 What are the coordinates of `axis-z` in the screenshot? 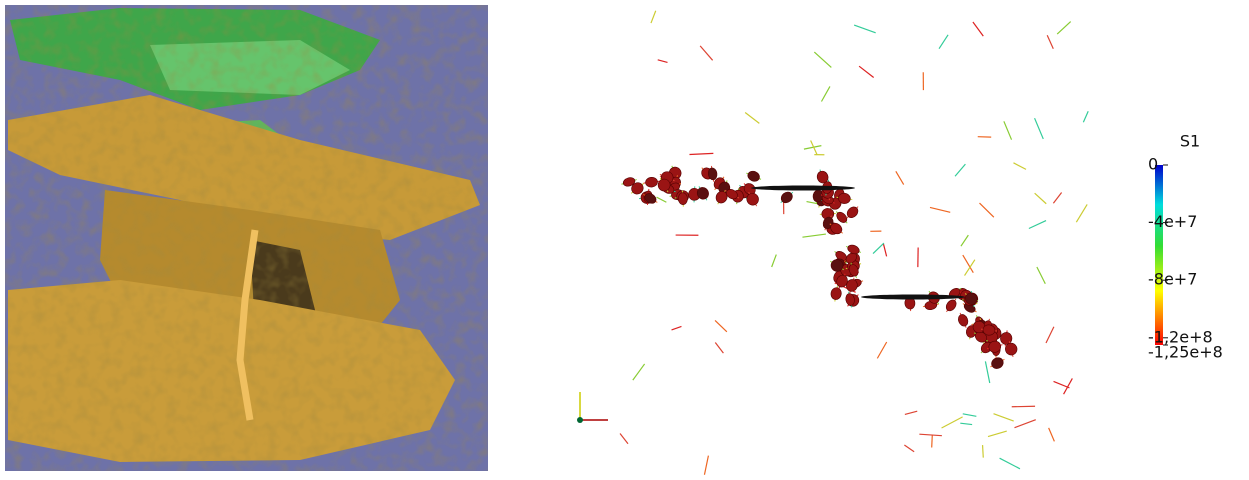 It's located at (580, 420).